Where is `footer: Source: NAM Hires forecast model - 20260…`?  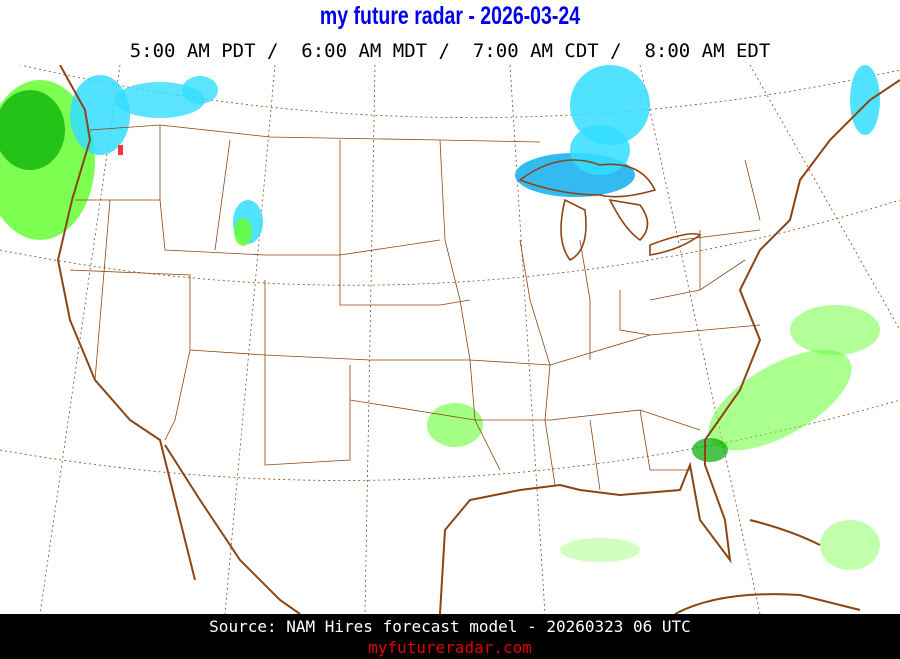 footer: Source: NAM Hires forecast model - 20260… is located at coordinates (450, 636).